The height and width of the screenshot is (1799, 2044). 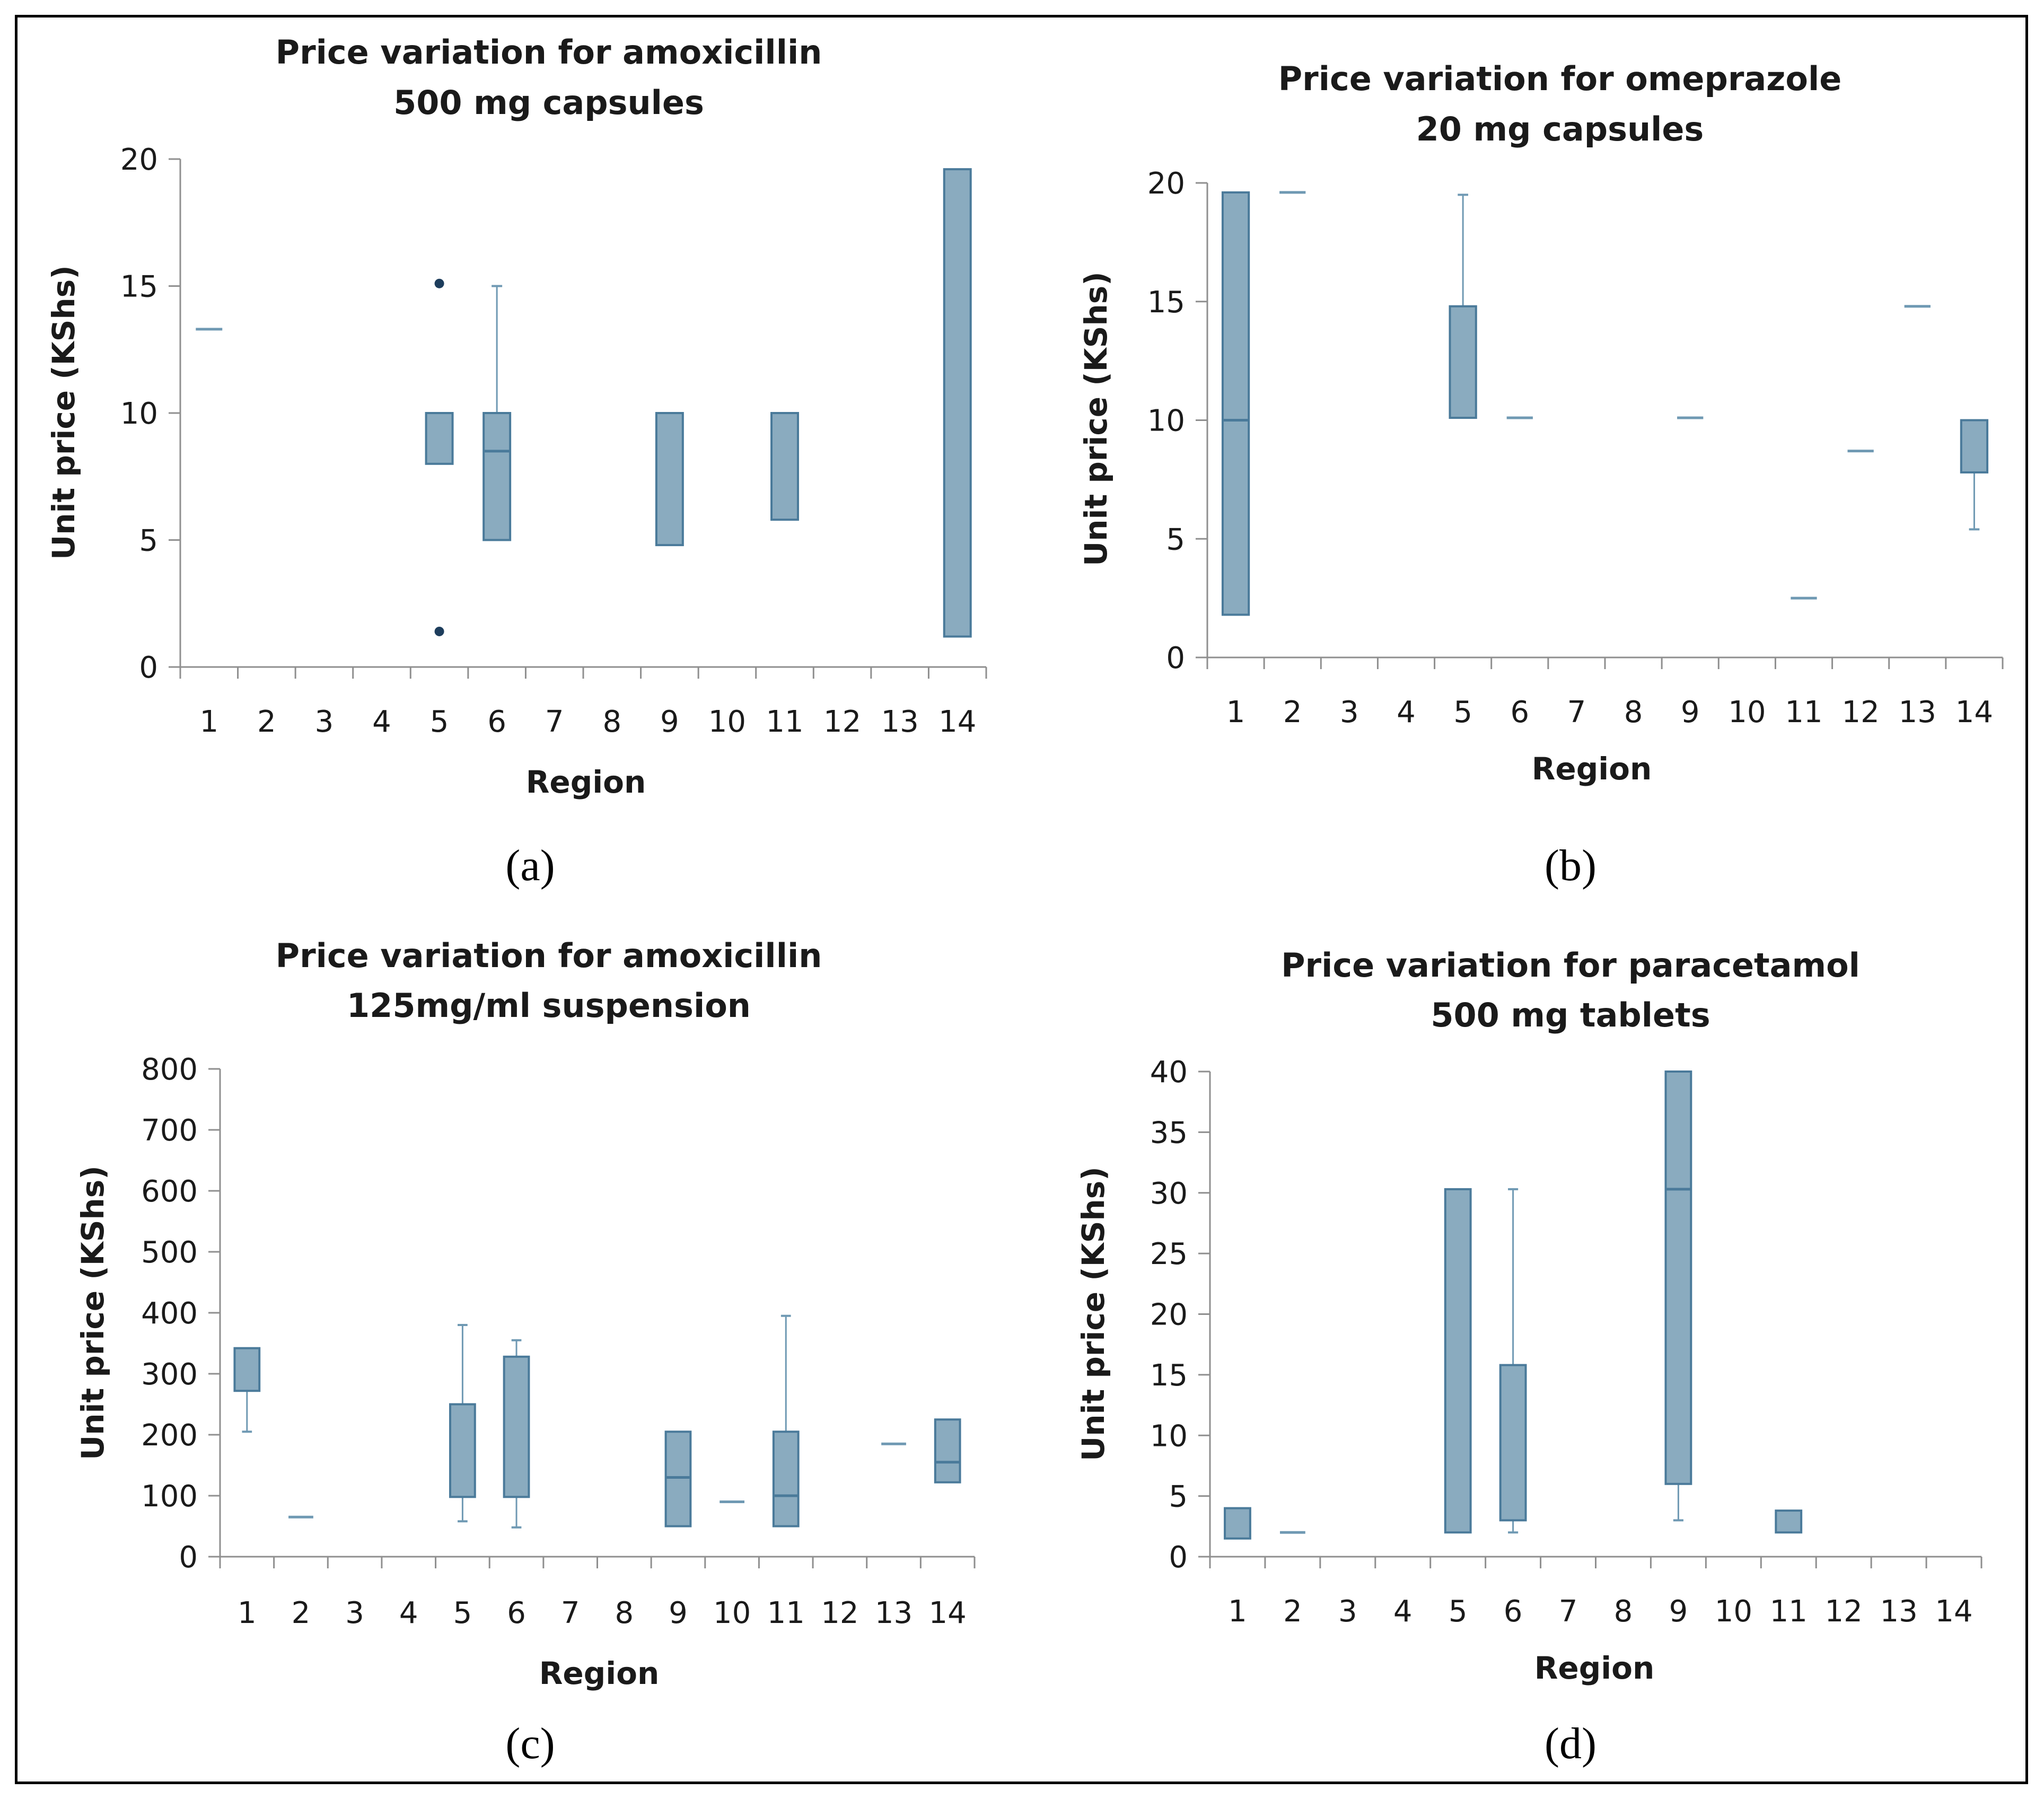 What do you see at coordinates (1169, 1436) in the screenshot?
I see `chart-d-y-tick-label: 10` at bounding box center [1169, 1436].